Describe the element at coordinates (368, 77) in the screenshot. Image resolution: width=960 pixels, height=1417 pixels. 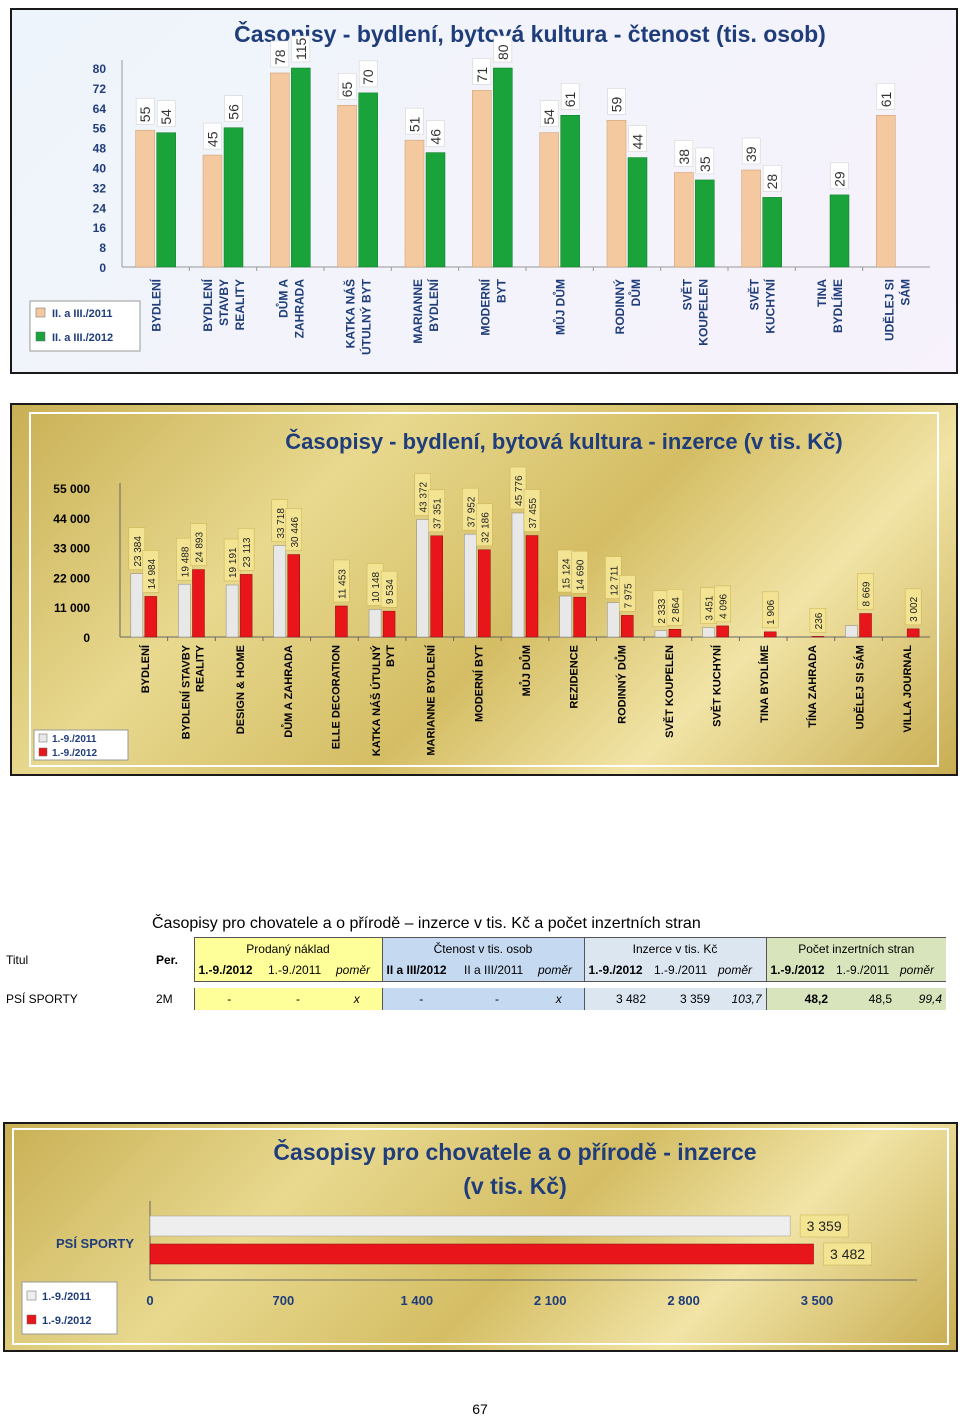
I see `data-label: 70` at that location.